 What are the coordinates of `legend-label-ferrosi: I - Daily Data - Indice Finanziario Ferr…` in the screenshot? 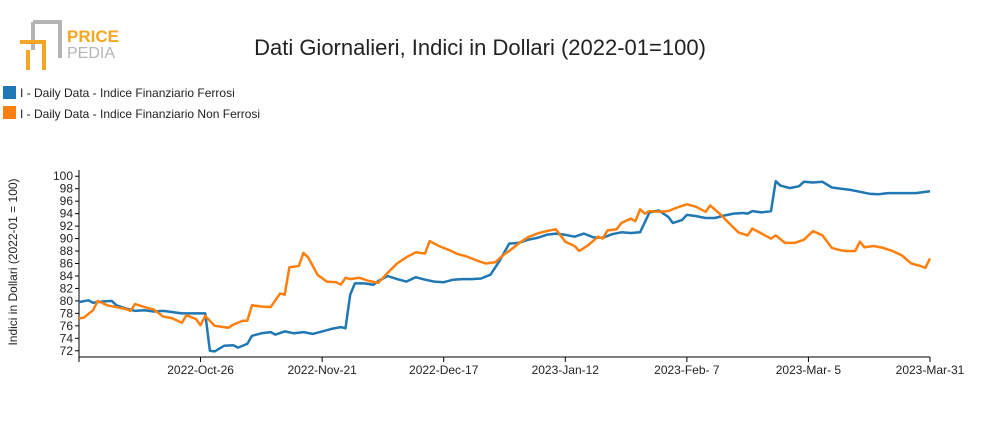 It's located at (127, 93).